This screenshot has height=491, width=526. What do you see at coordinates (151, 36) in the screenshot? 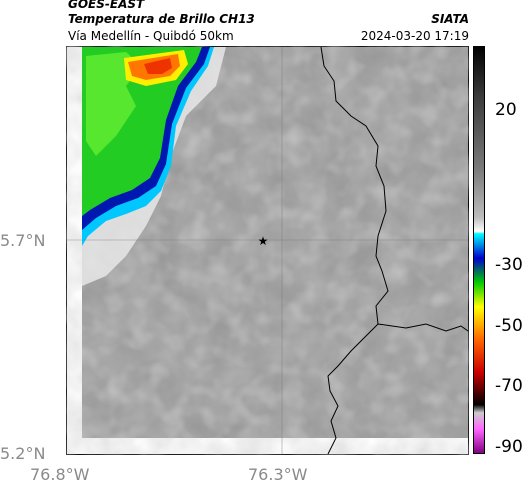
I see `region-label: Vía Medellín - Quibdó 50km` at bounding box center [151, 36].